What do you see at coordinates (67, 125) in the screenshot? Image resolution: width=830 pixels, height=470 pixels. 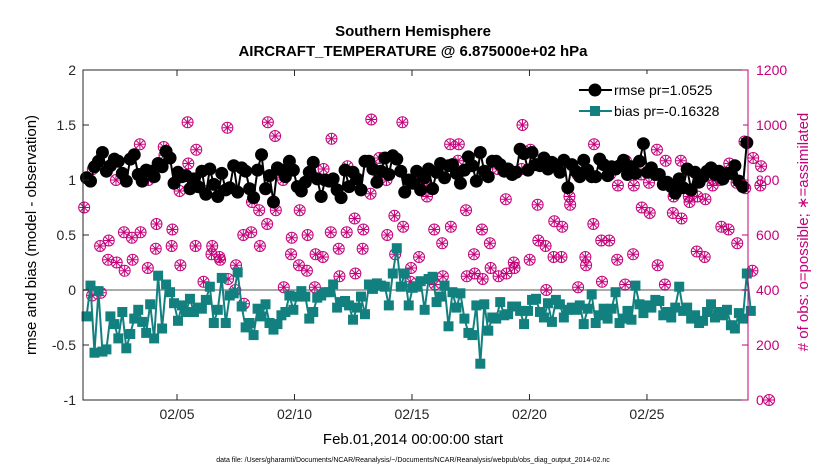 I see `y-tick-label: 1.5` at bounding box center [67, 125].